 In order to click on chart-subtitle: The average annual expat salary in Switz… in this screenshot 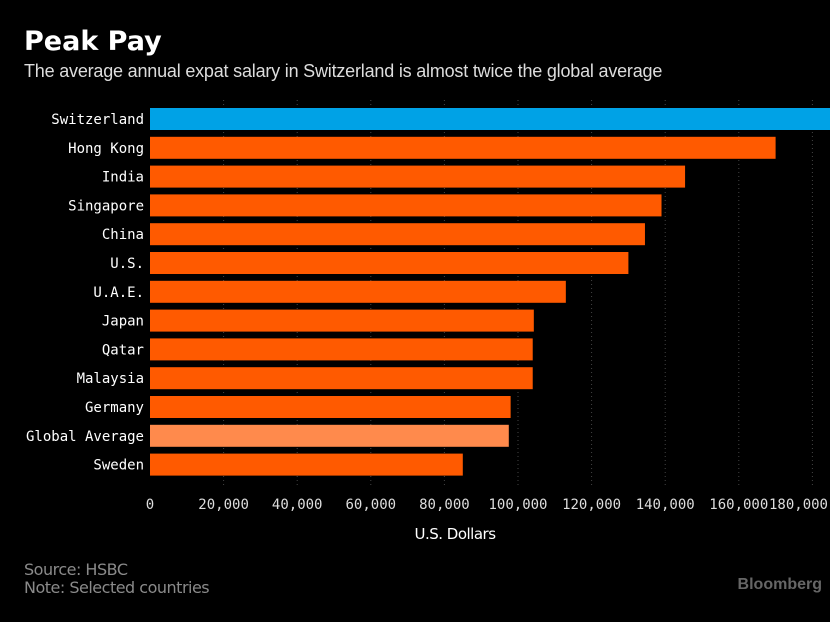, I will do `click(343, 71)`.